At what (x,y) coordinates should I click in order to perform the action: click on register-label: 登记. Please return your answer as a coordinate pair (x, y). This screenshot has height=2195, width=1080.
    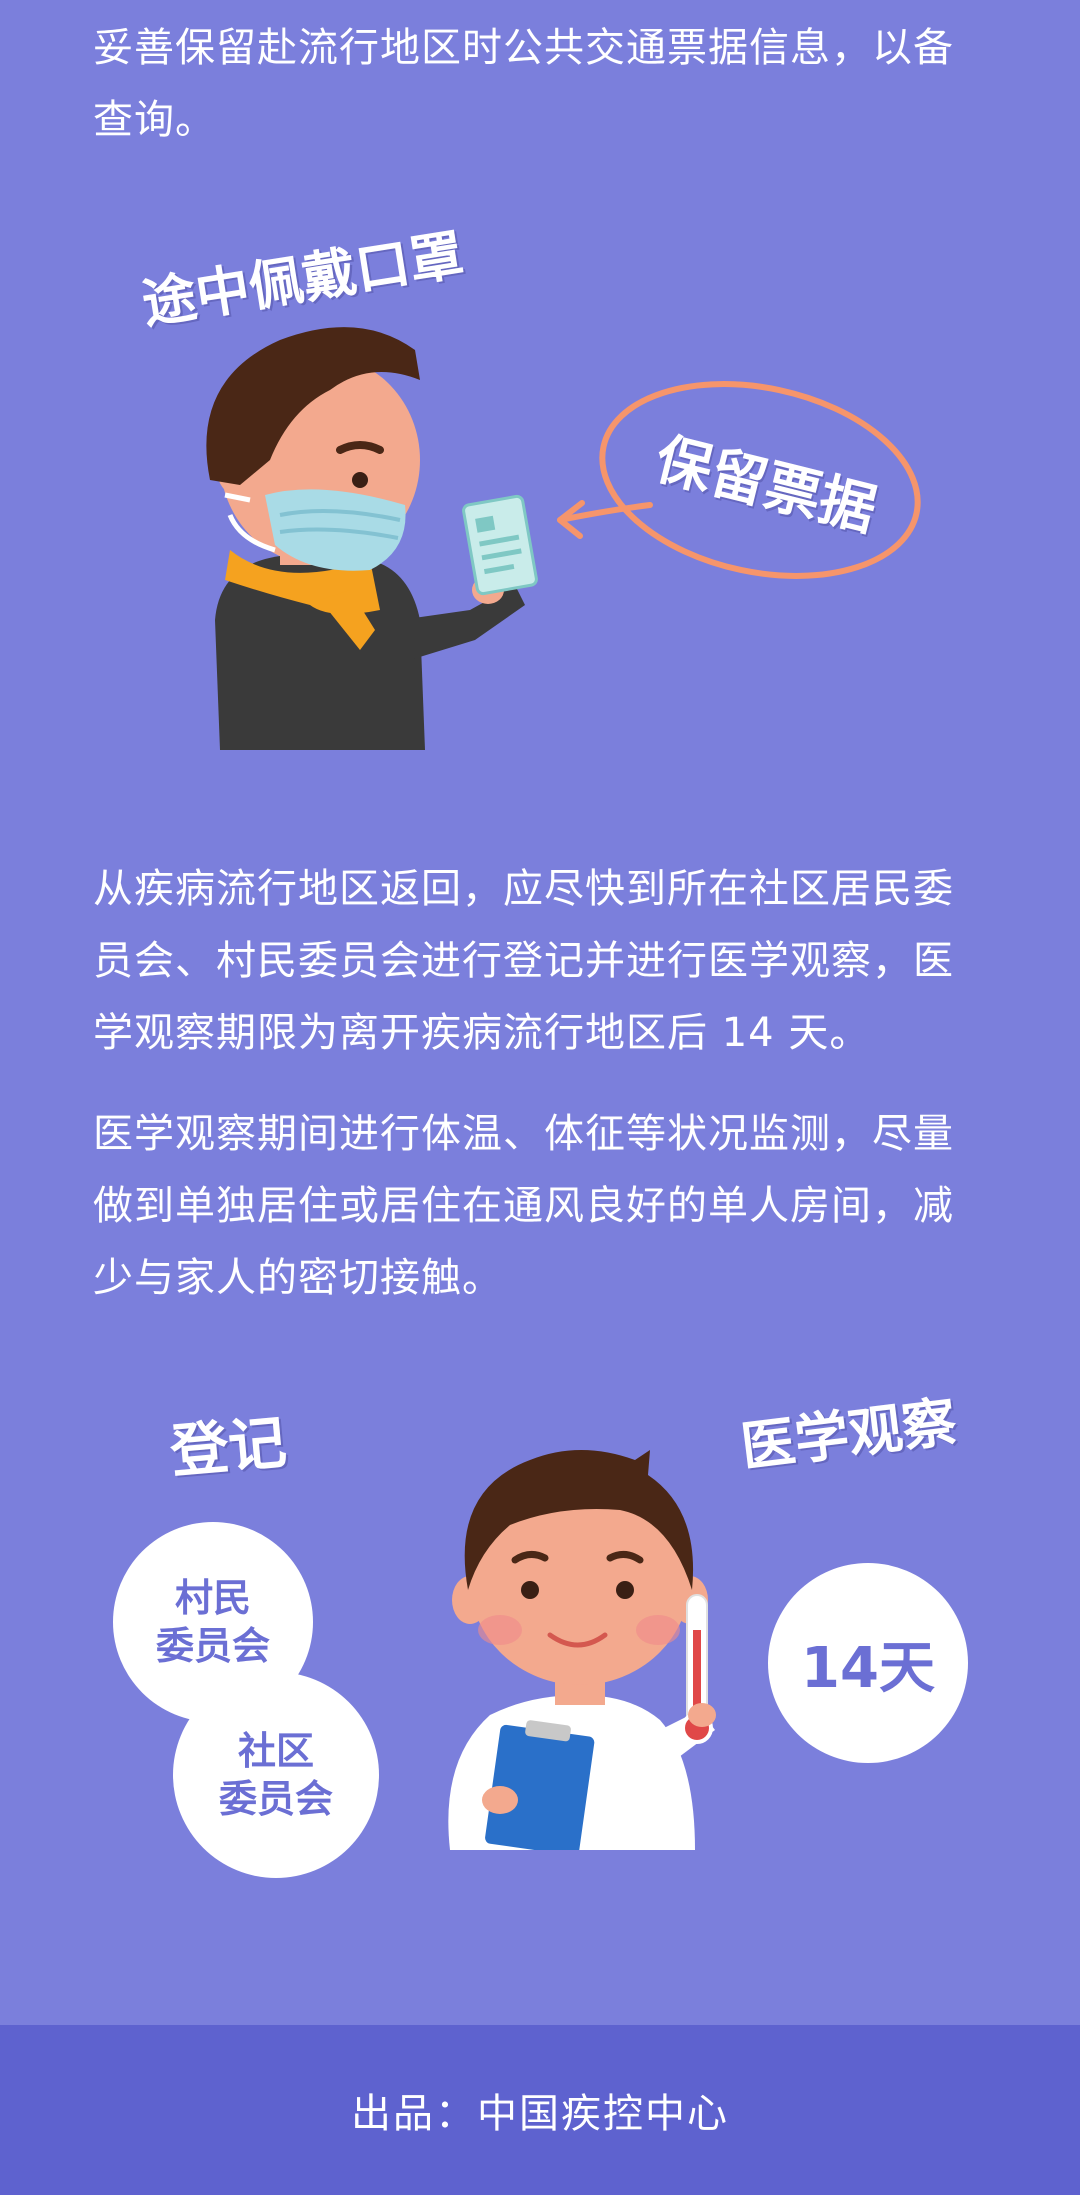
    Looking at the image, I should click on (228, 1447).